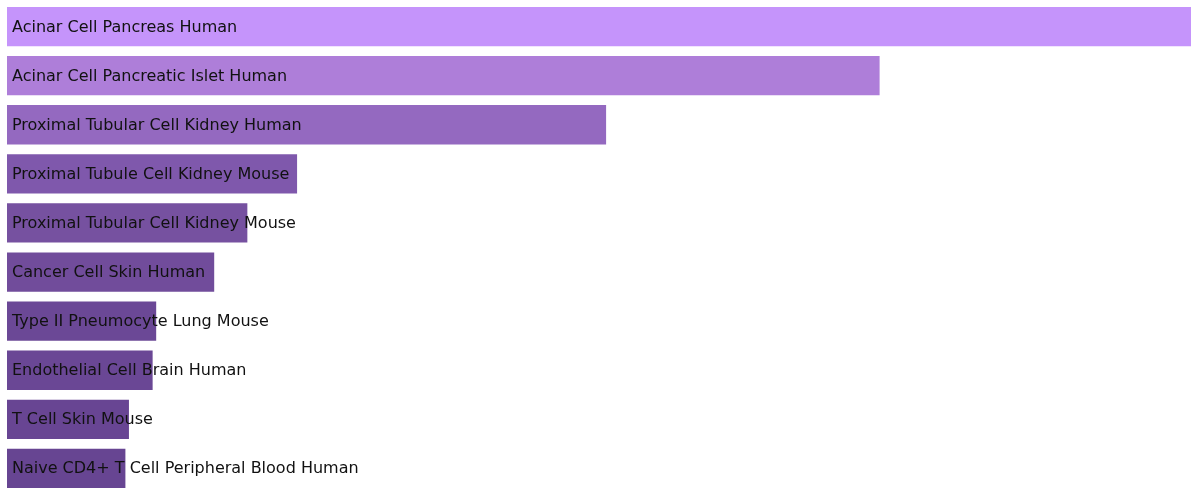 The height and width of the screenshot is (493, 1198). What do you see at coordinates (151, 173) in the screenshot?
I see `y-tick-label: Proximal Tubule Cell Kidney Mouse` at bounding box center [151, 173].